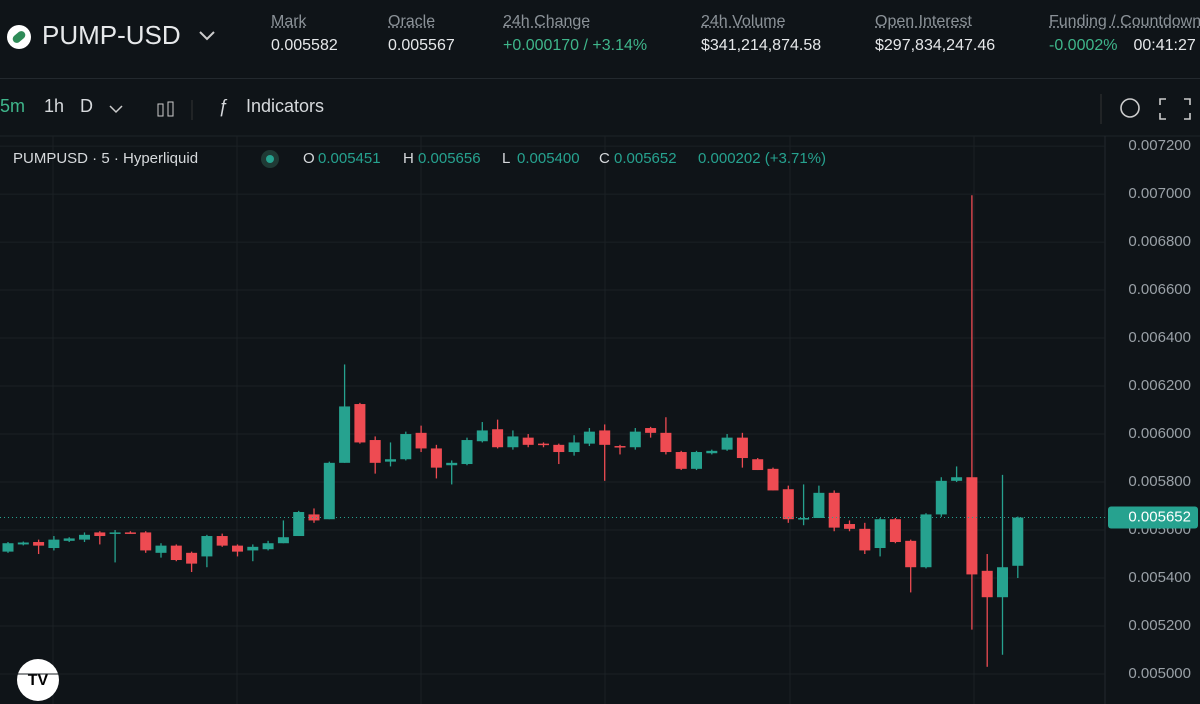 This screenshot has width=1200, height=704. Describe the element at coordinates (207, 36) in the screenshot. I see `dropdown` at that location.